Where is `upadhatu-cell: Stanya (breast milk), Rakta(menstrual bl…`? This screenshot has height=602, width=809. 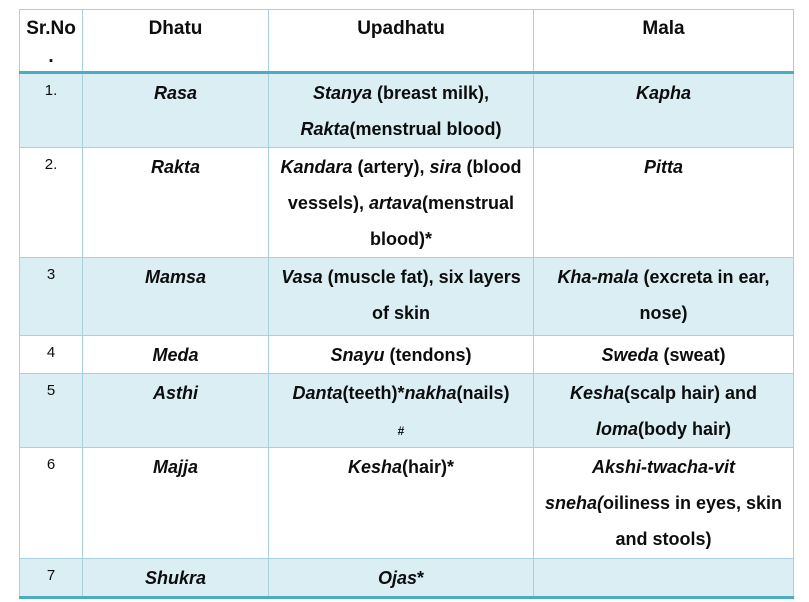
upadhatu-cell: Stanya (breast milk), Rakta(menstrual bl… is located at coordinates (401, 110).